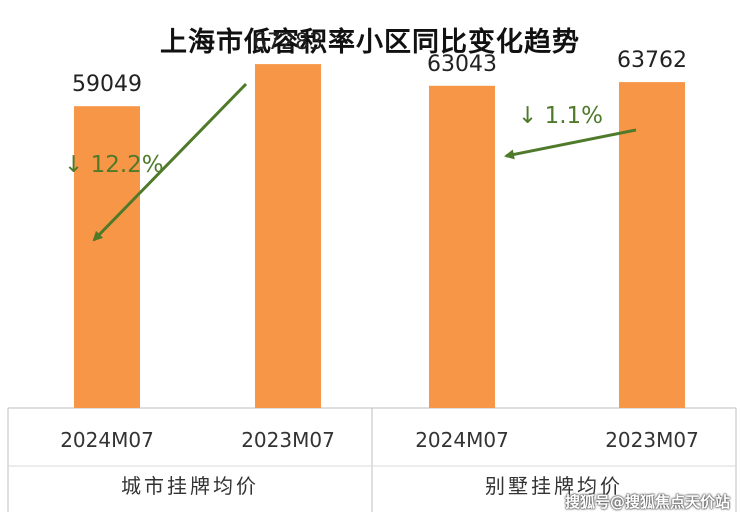 The width and height of the screenshot is (740, 518). What do you see at coordinates (462, 64) in the screenshot?
I see `data-label: 63043` at bounding box center [462, 64].